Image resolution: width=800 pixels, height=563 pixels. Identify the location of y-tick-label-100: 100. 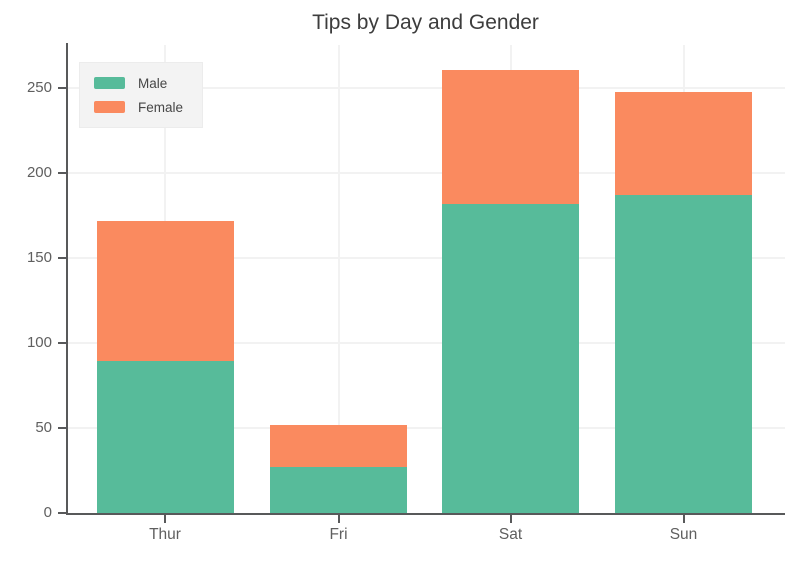
(39, 342).